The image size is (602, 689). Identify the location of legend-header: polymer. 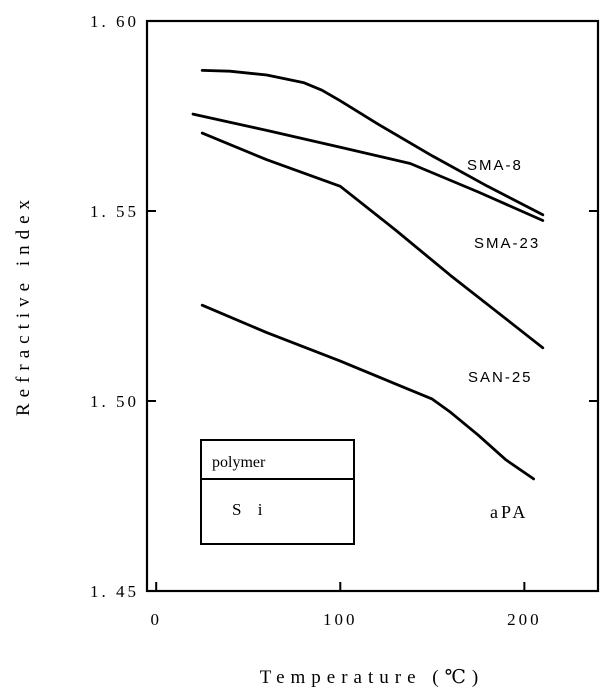
(239, 462).